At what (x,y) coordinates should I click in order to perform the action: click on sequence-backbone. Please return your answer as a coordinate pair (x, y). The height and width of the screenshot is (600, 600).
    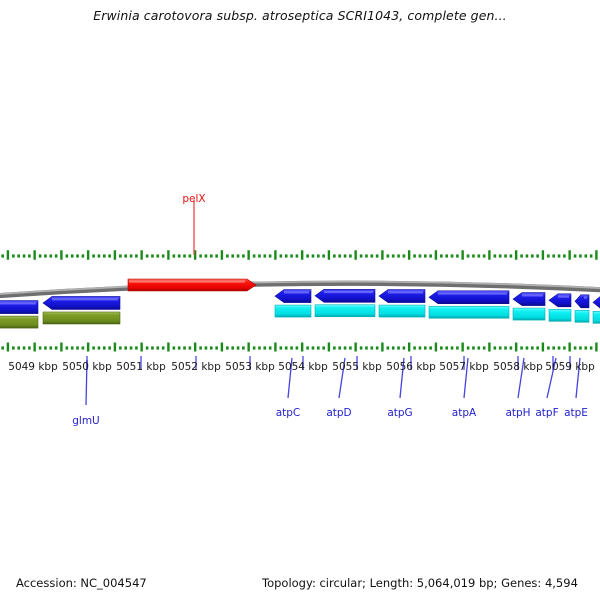
    Looking at the image, I should click on (300, 289).